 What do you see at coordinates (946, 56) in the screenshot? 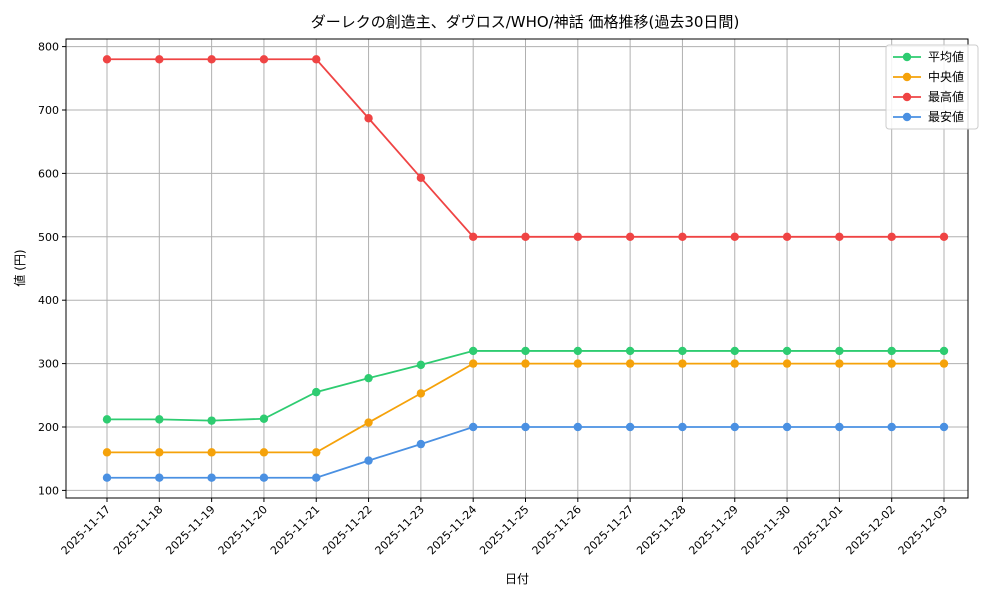
I see `legend-label: 平均値` at bounding box center [946, 56].